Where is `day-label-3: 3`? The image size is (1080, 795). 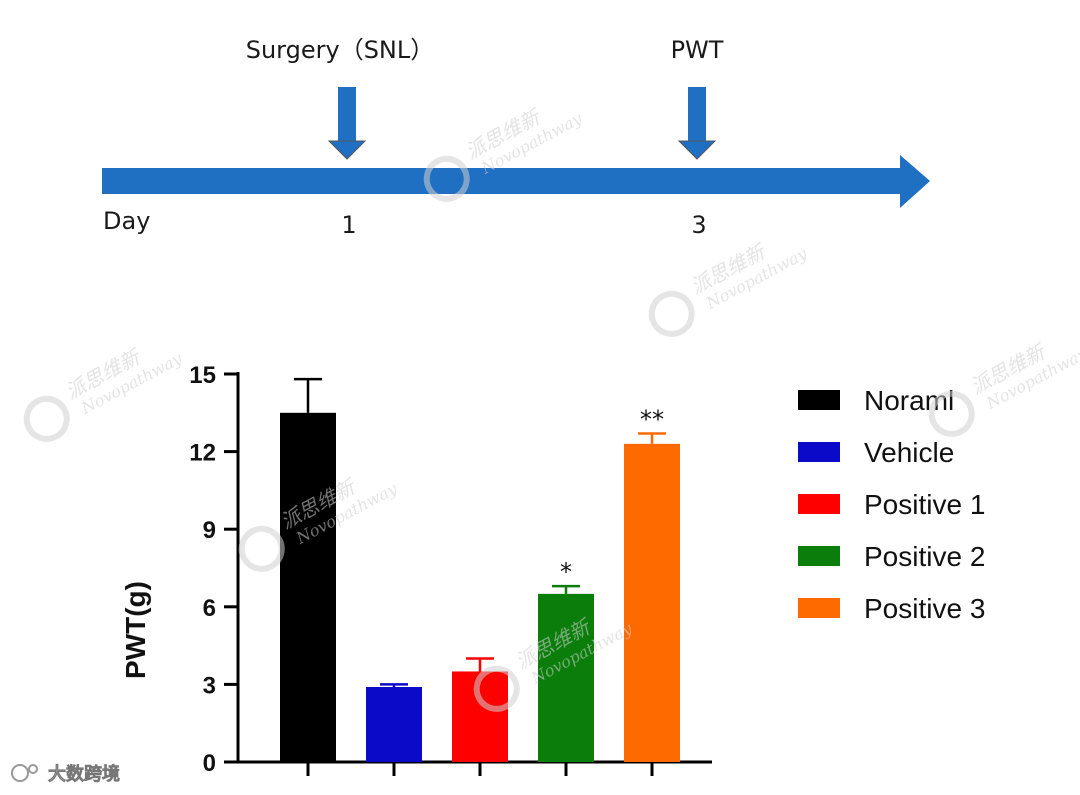
day-label-3: 3 is located at coordinates (698, 225).